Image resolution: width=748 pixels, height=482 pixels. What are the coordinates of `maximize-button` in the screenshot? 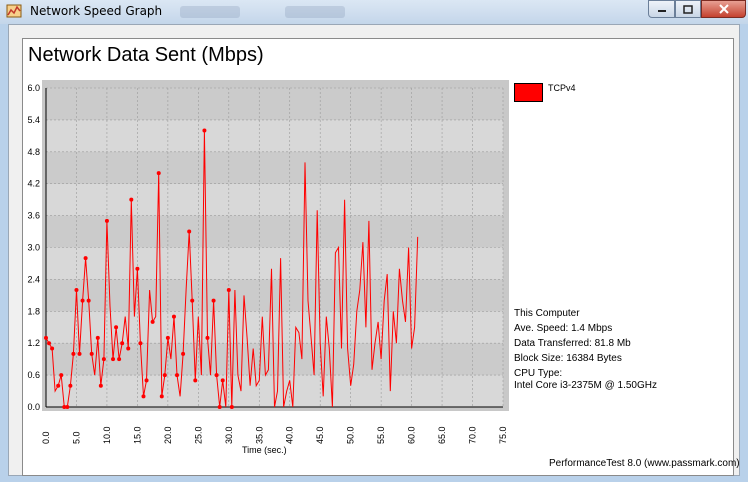 It's located at (688, 9).